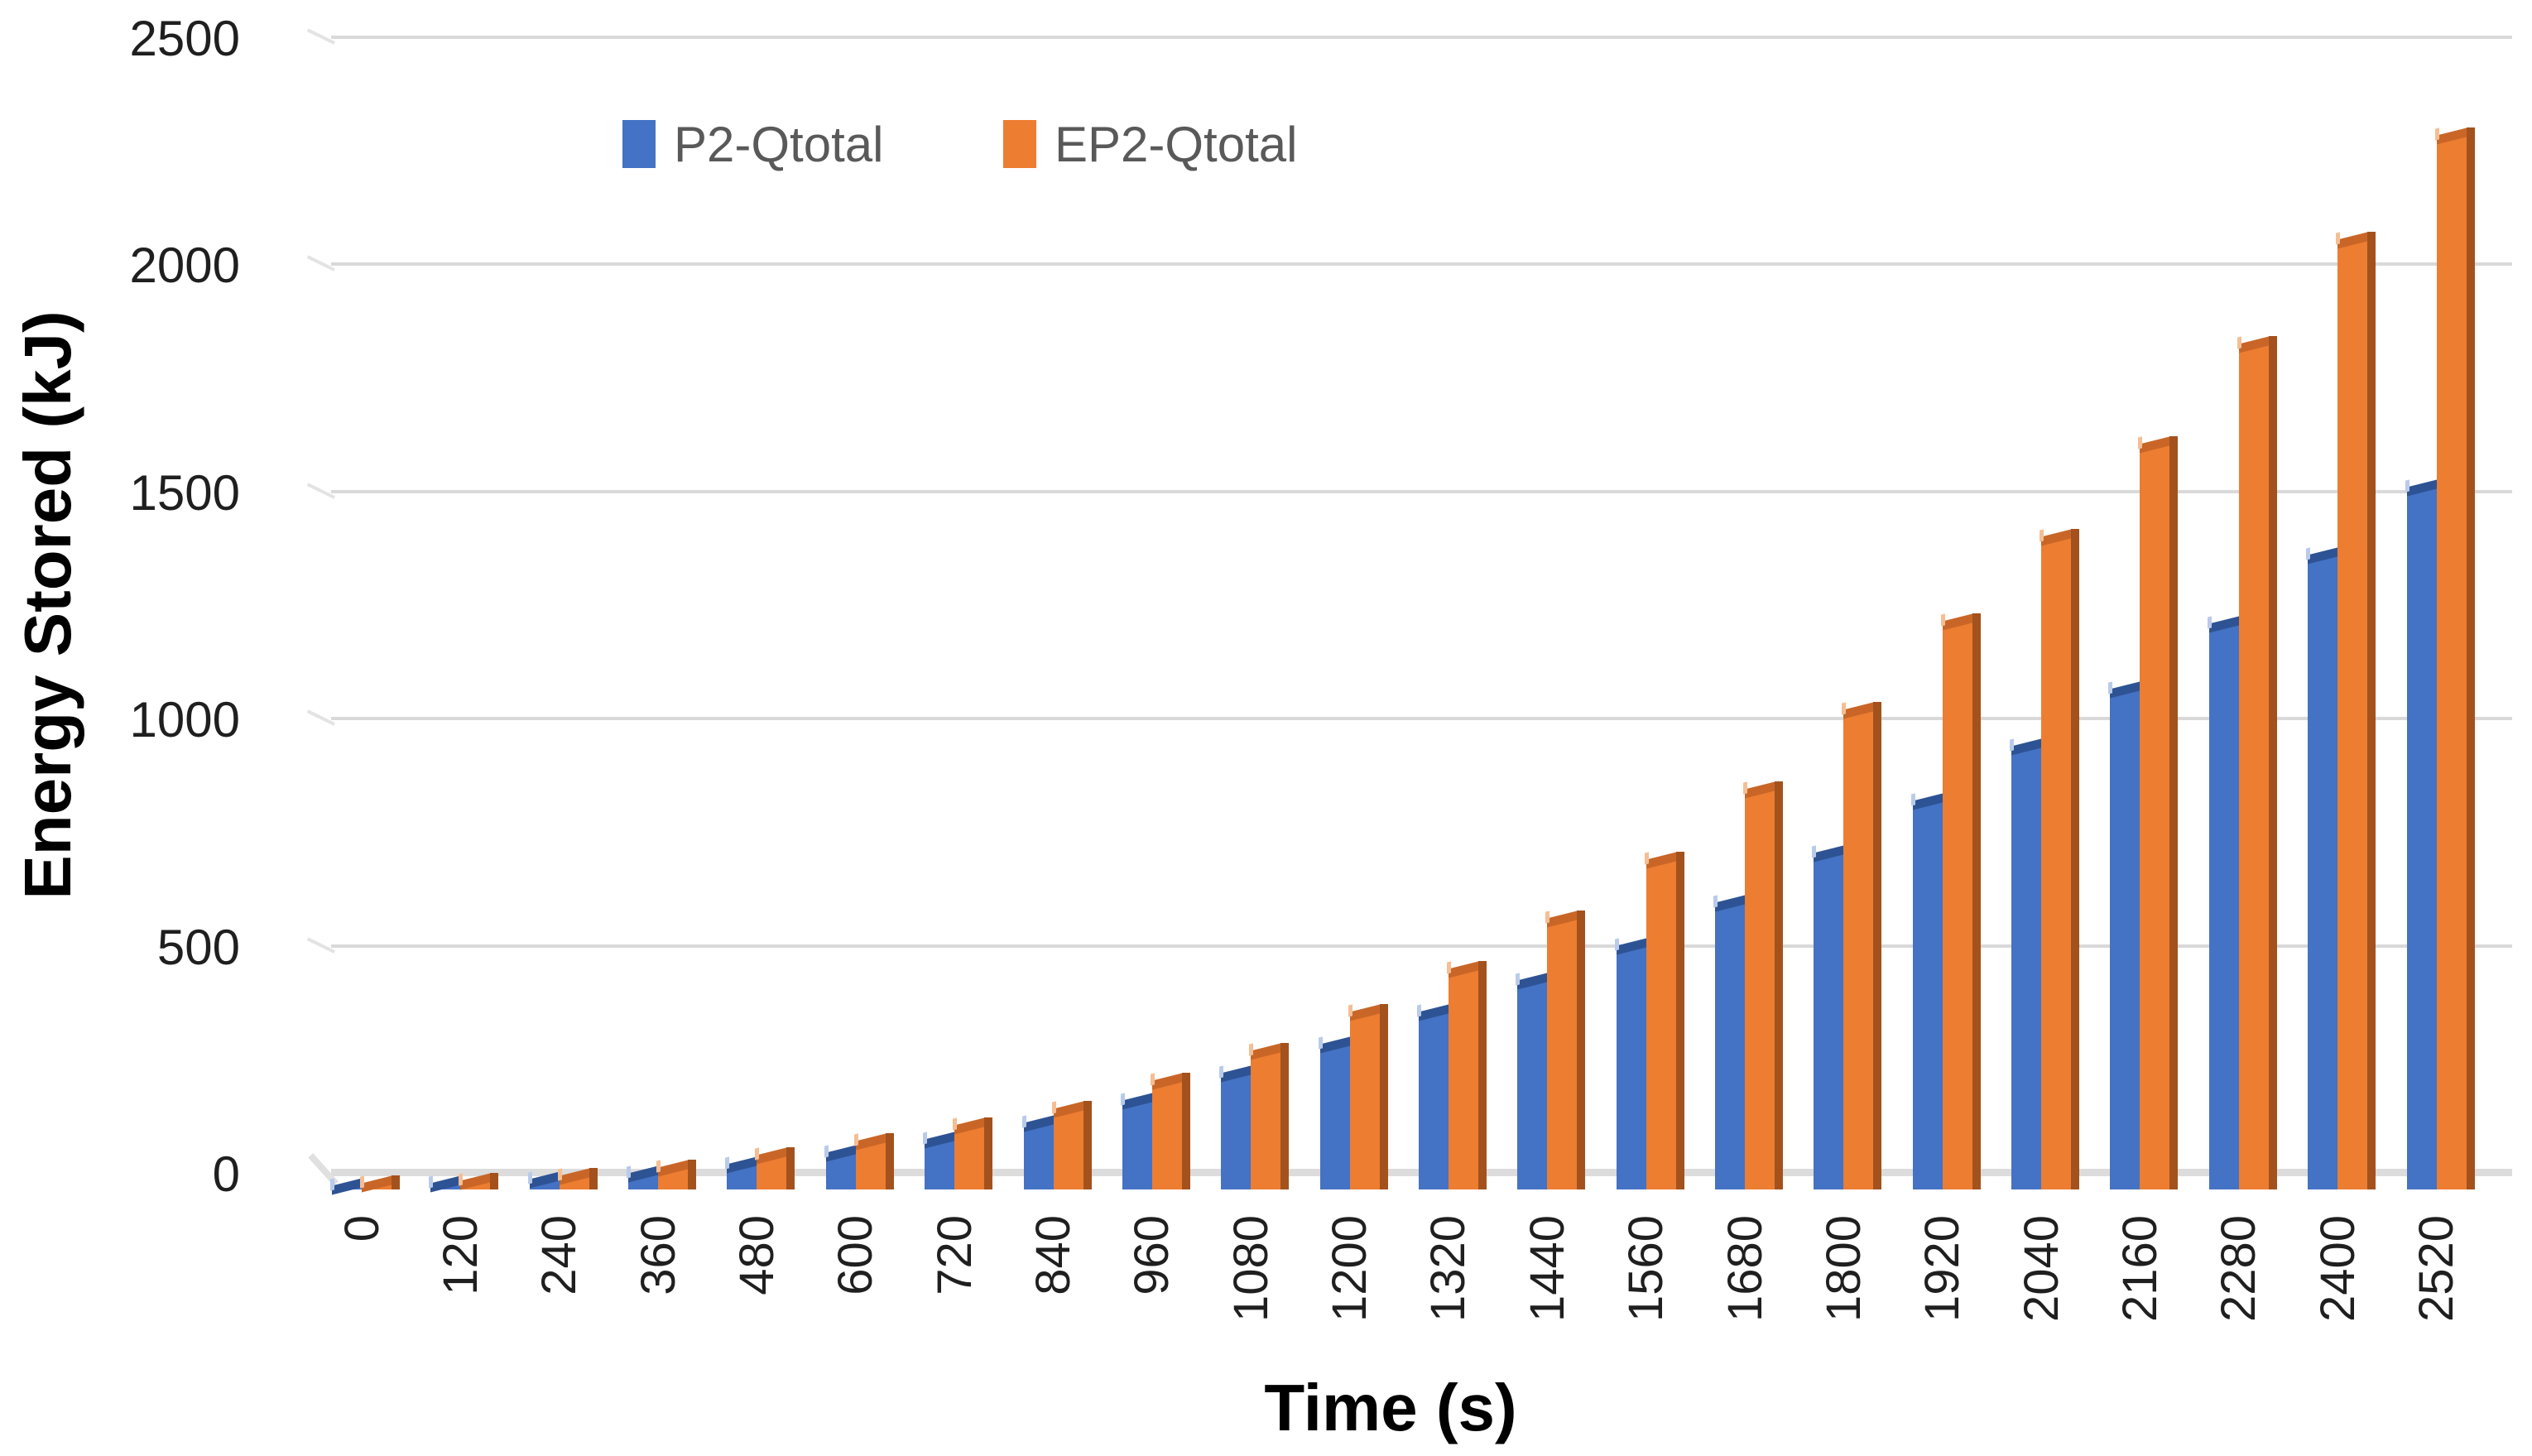 This screenshot has height=1456, width=2532. I want to click on x-tick-text: 600, so click(856, 1255).